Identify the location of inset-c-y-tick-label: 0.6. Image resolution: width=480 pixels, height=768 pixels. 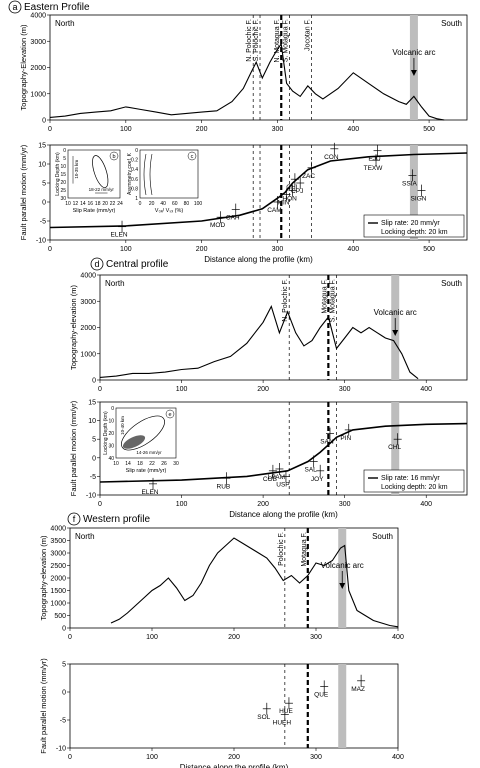
(134, 180).